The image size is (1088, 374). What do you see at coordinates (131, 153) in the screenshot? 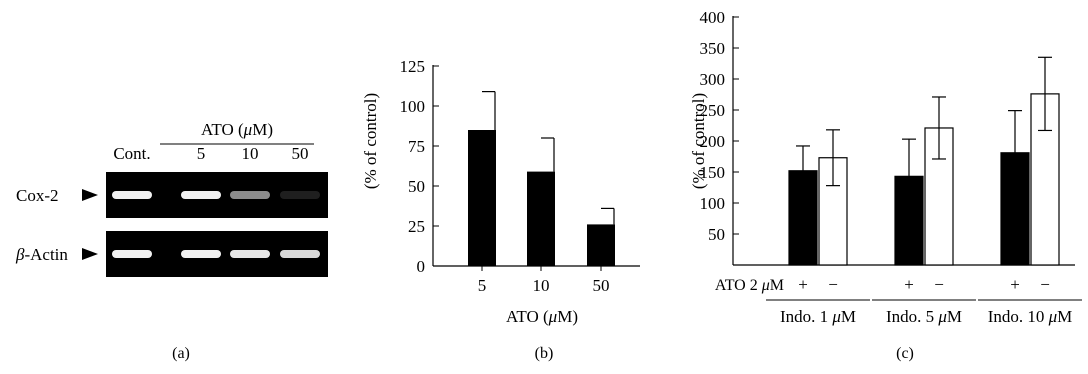
I see `blot-lane-label: Cont.` at bounding box center [131, 153].